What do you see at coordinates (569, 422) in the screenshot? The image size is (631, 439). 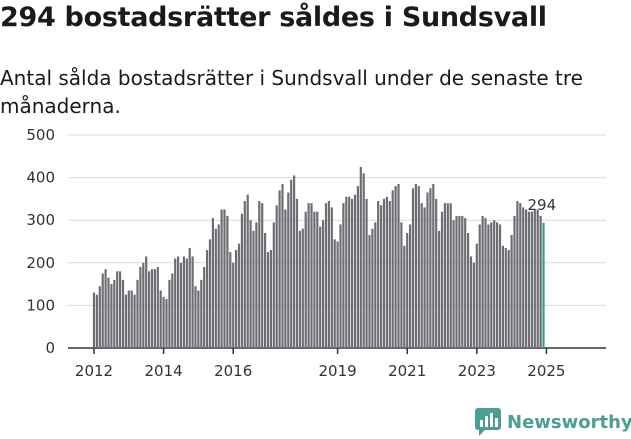 I see `brand-name: Newsworthy` at bounding box center [569, 422].